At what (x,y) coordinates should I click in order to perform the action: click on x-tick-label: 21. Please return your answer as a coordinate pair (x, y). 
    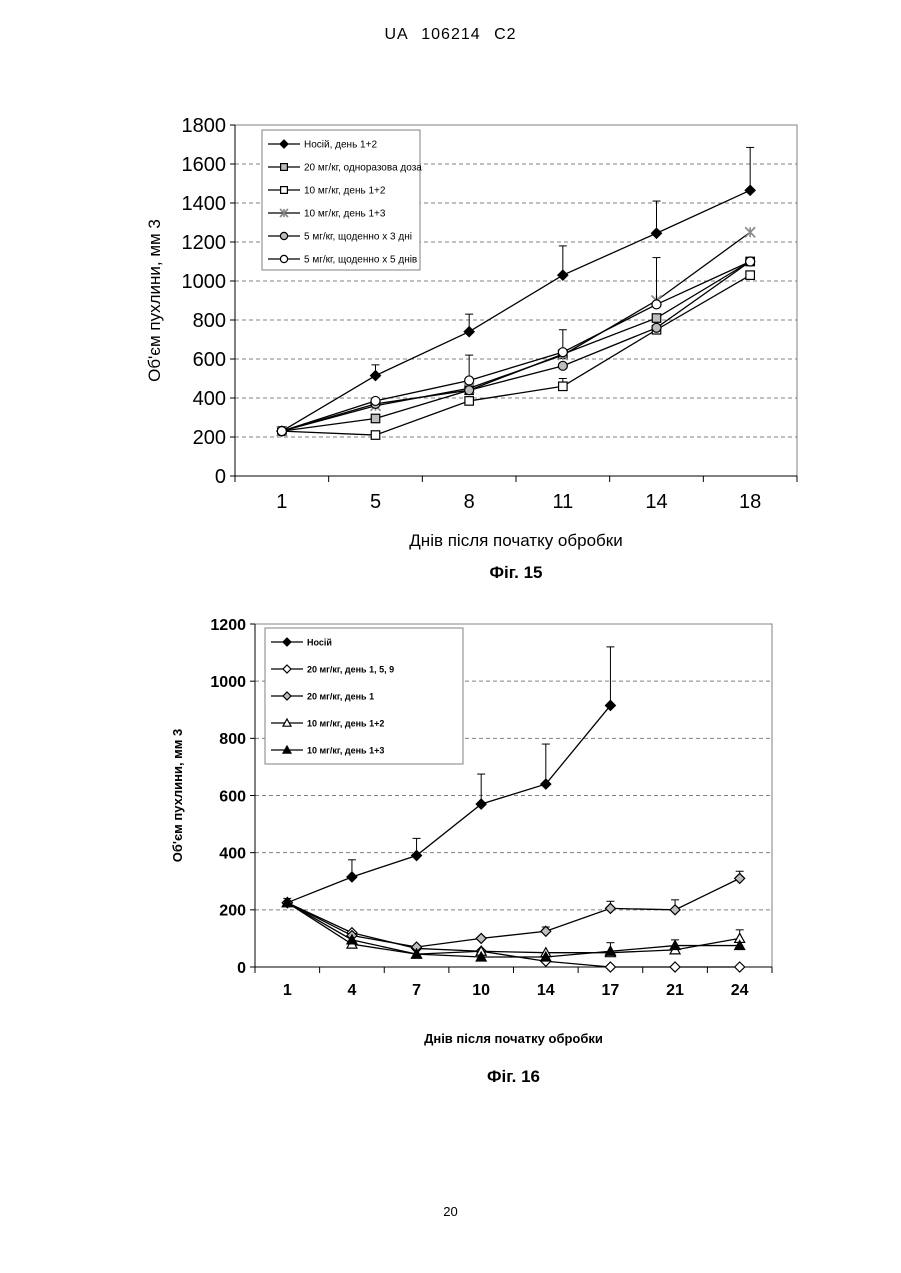
    Looking at the image, I should click on (675, 990).